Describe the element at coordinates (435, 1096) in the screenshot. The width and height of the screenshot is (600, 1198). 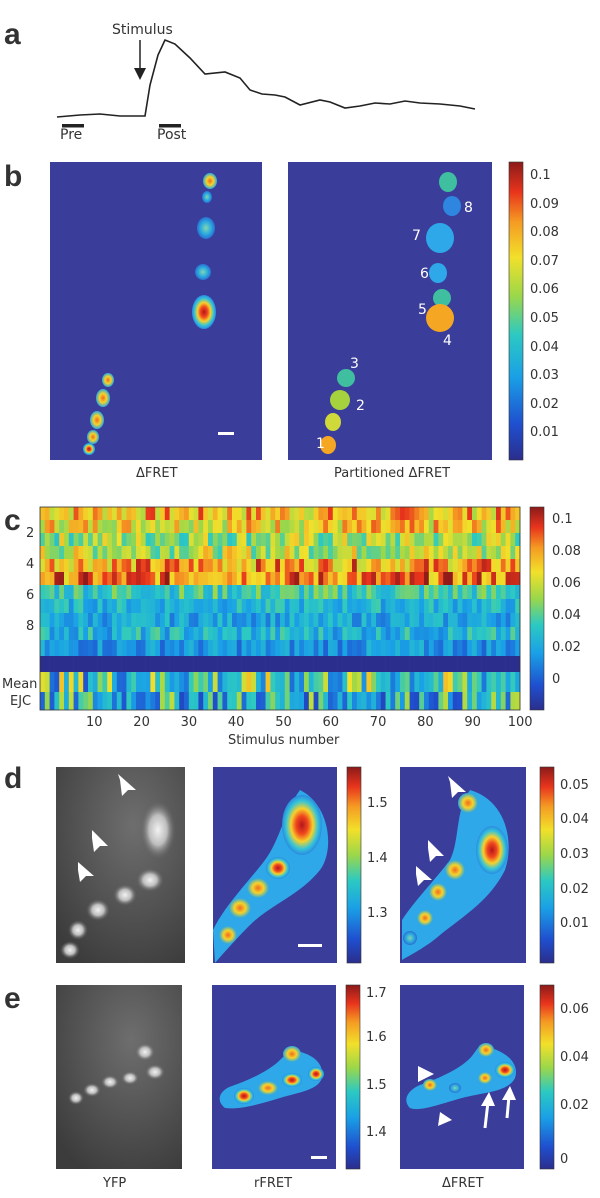
I see `panel-e-arrowheads` at that location.